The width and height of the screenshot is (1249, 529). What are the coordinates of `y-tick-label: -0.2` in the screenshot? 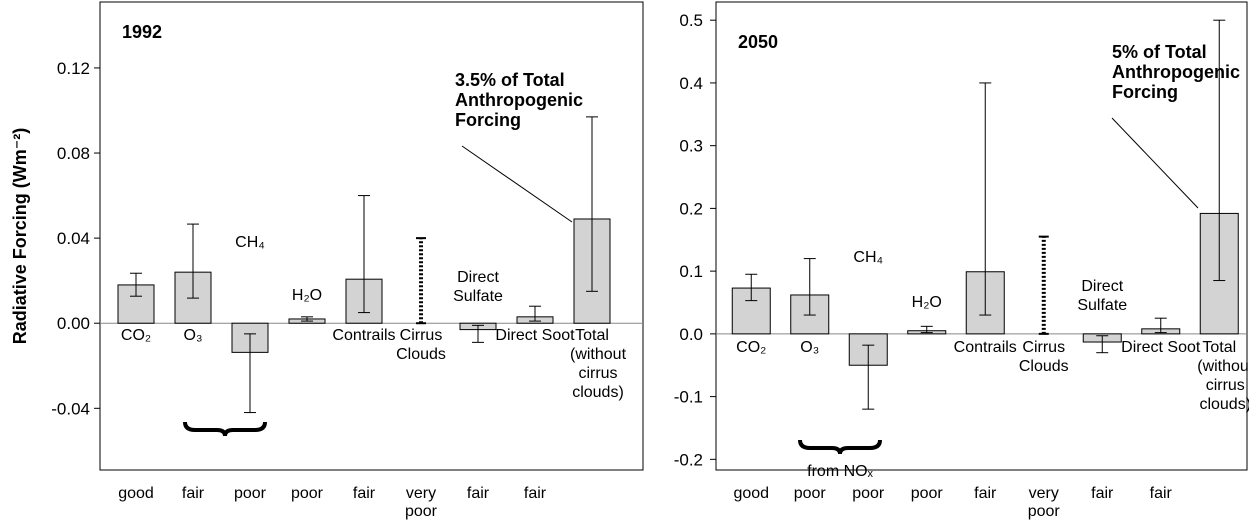 It's located at (688, 459).